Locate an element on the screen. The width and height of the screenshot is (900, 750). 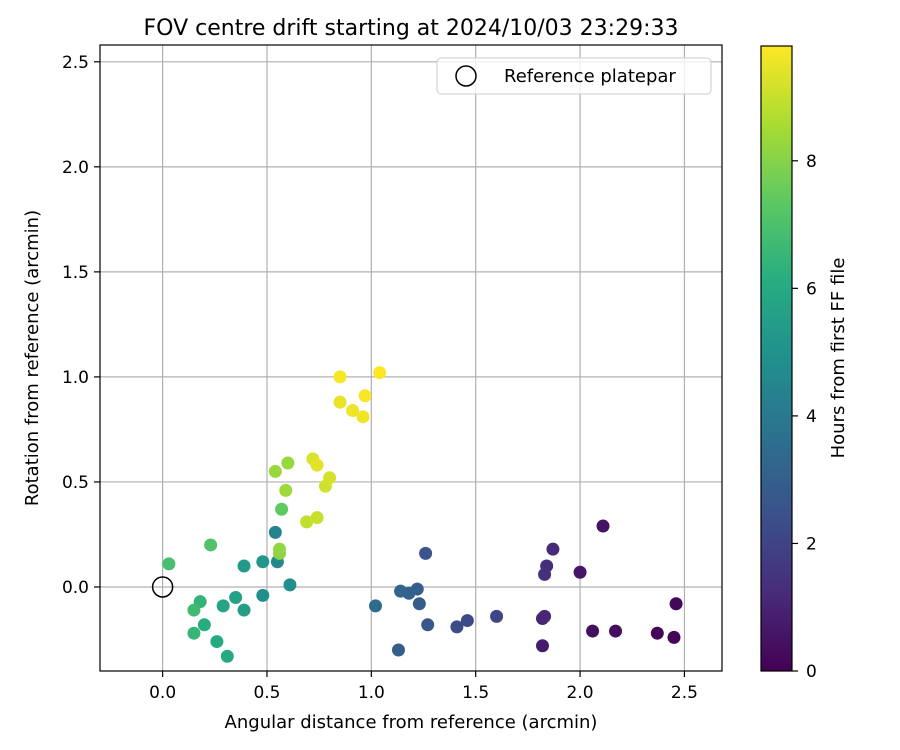
x-axis-label: Angular distance from reference (arcmin) is located at coordinates (411, 722).